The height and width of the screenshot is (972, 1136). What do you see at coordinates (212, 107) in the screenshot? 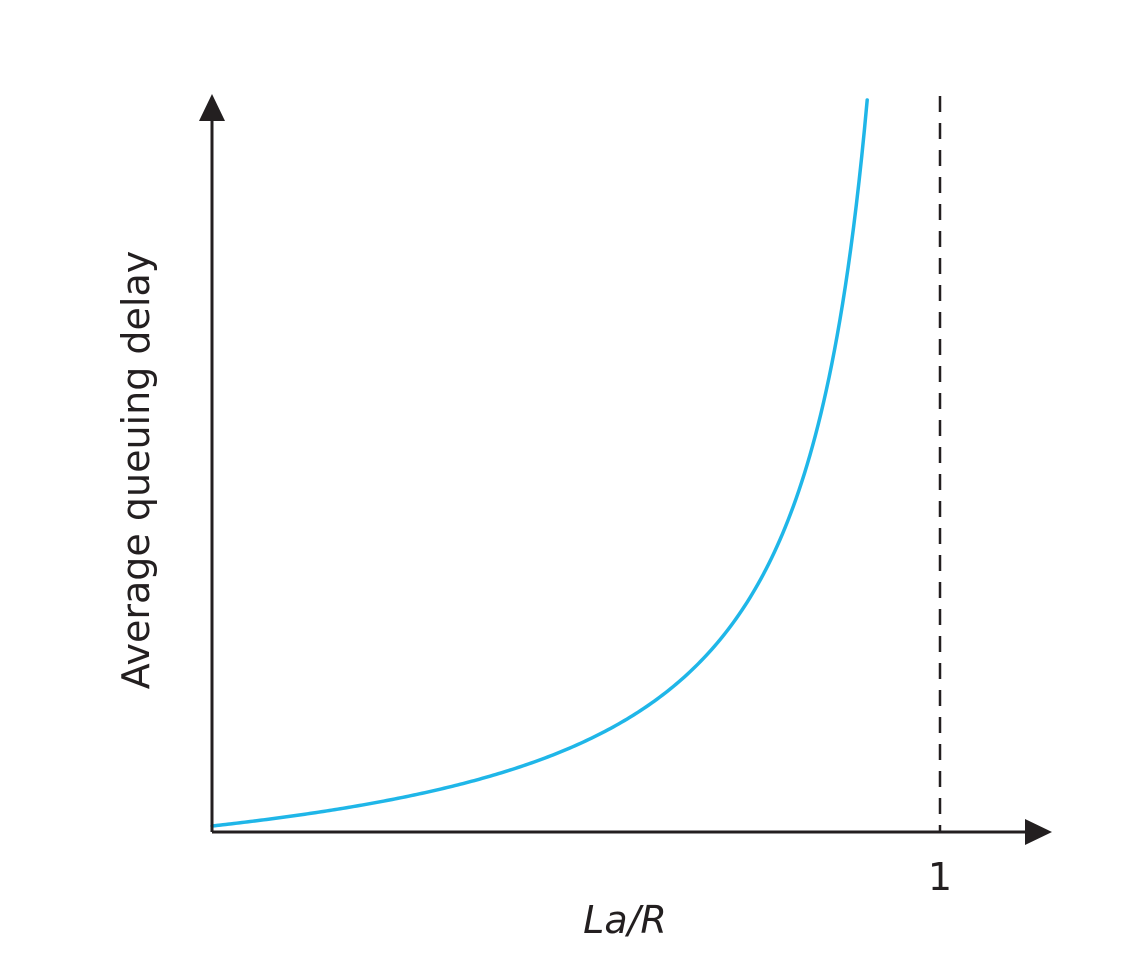
I see `y-axis-arrow-icon` at bounding box center [212, 107].